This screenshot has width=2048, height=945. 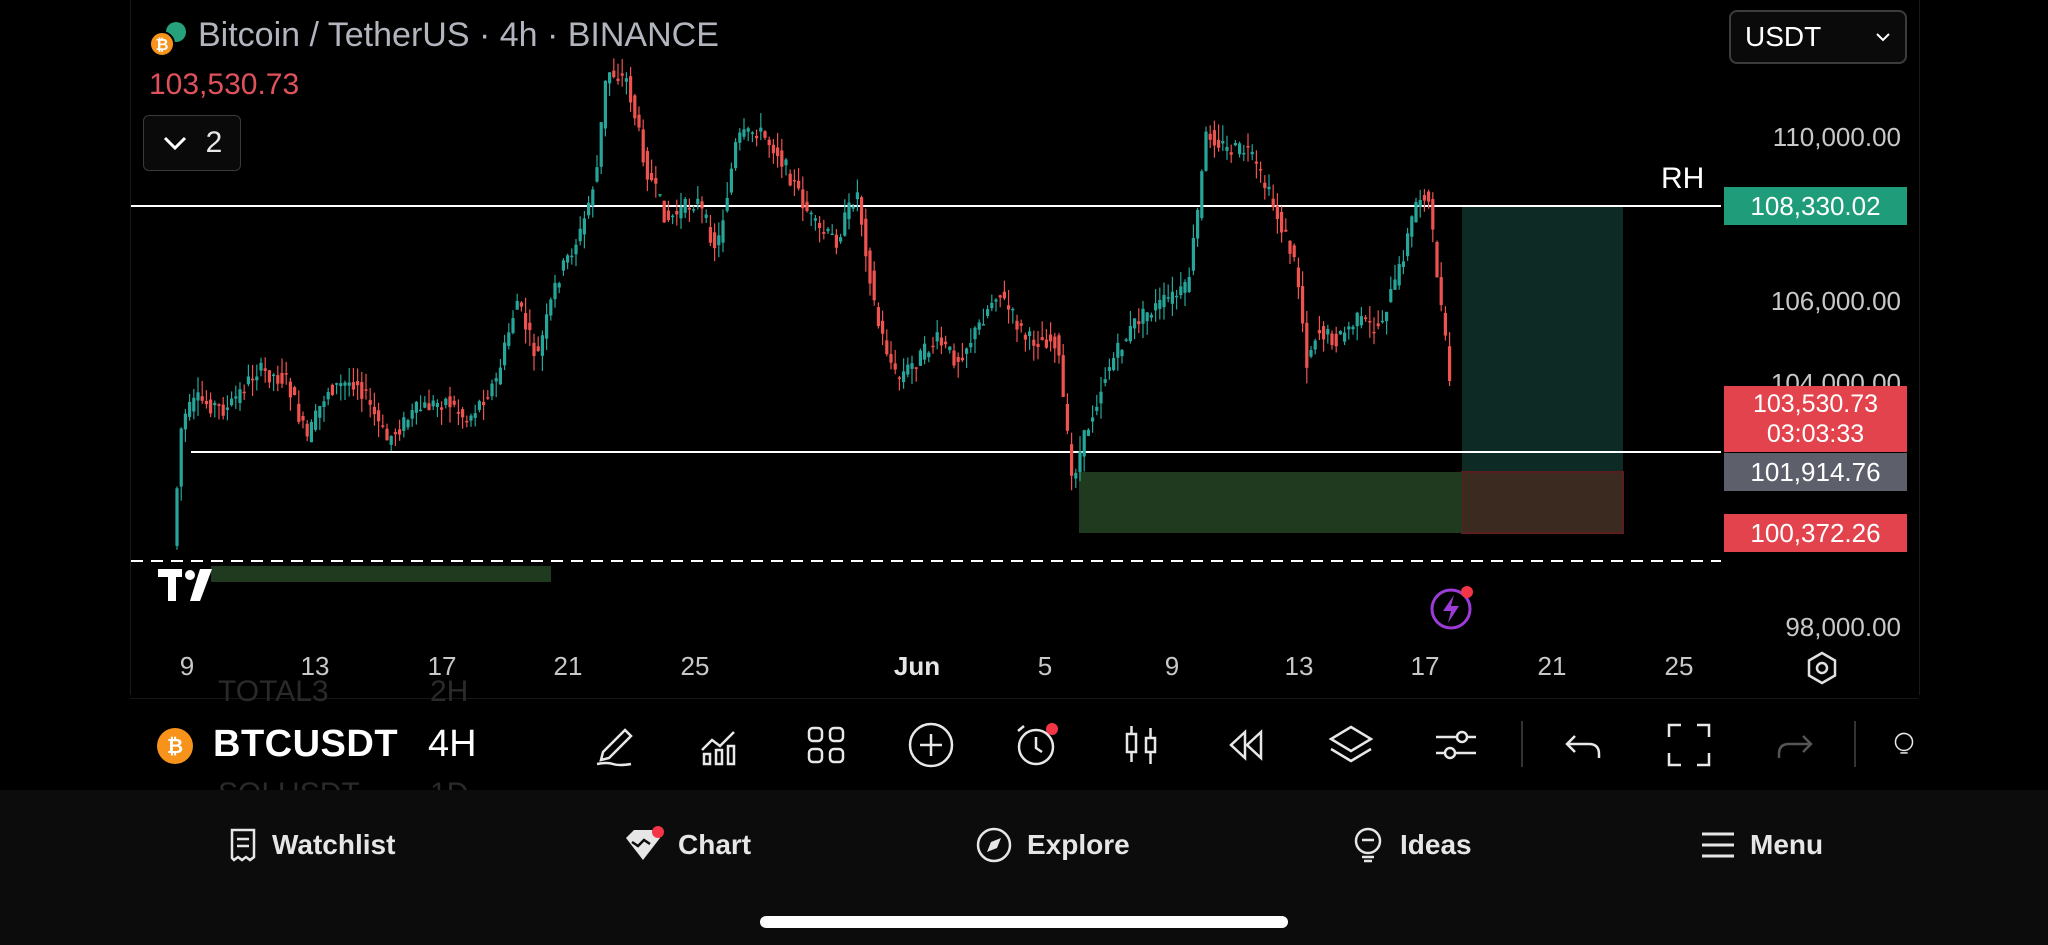 I want to click on fullscreen-icon, so click(x=1689, y=745).